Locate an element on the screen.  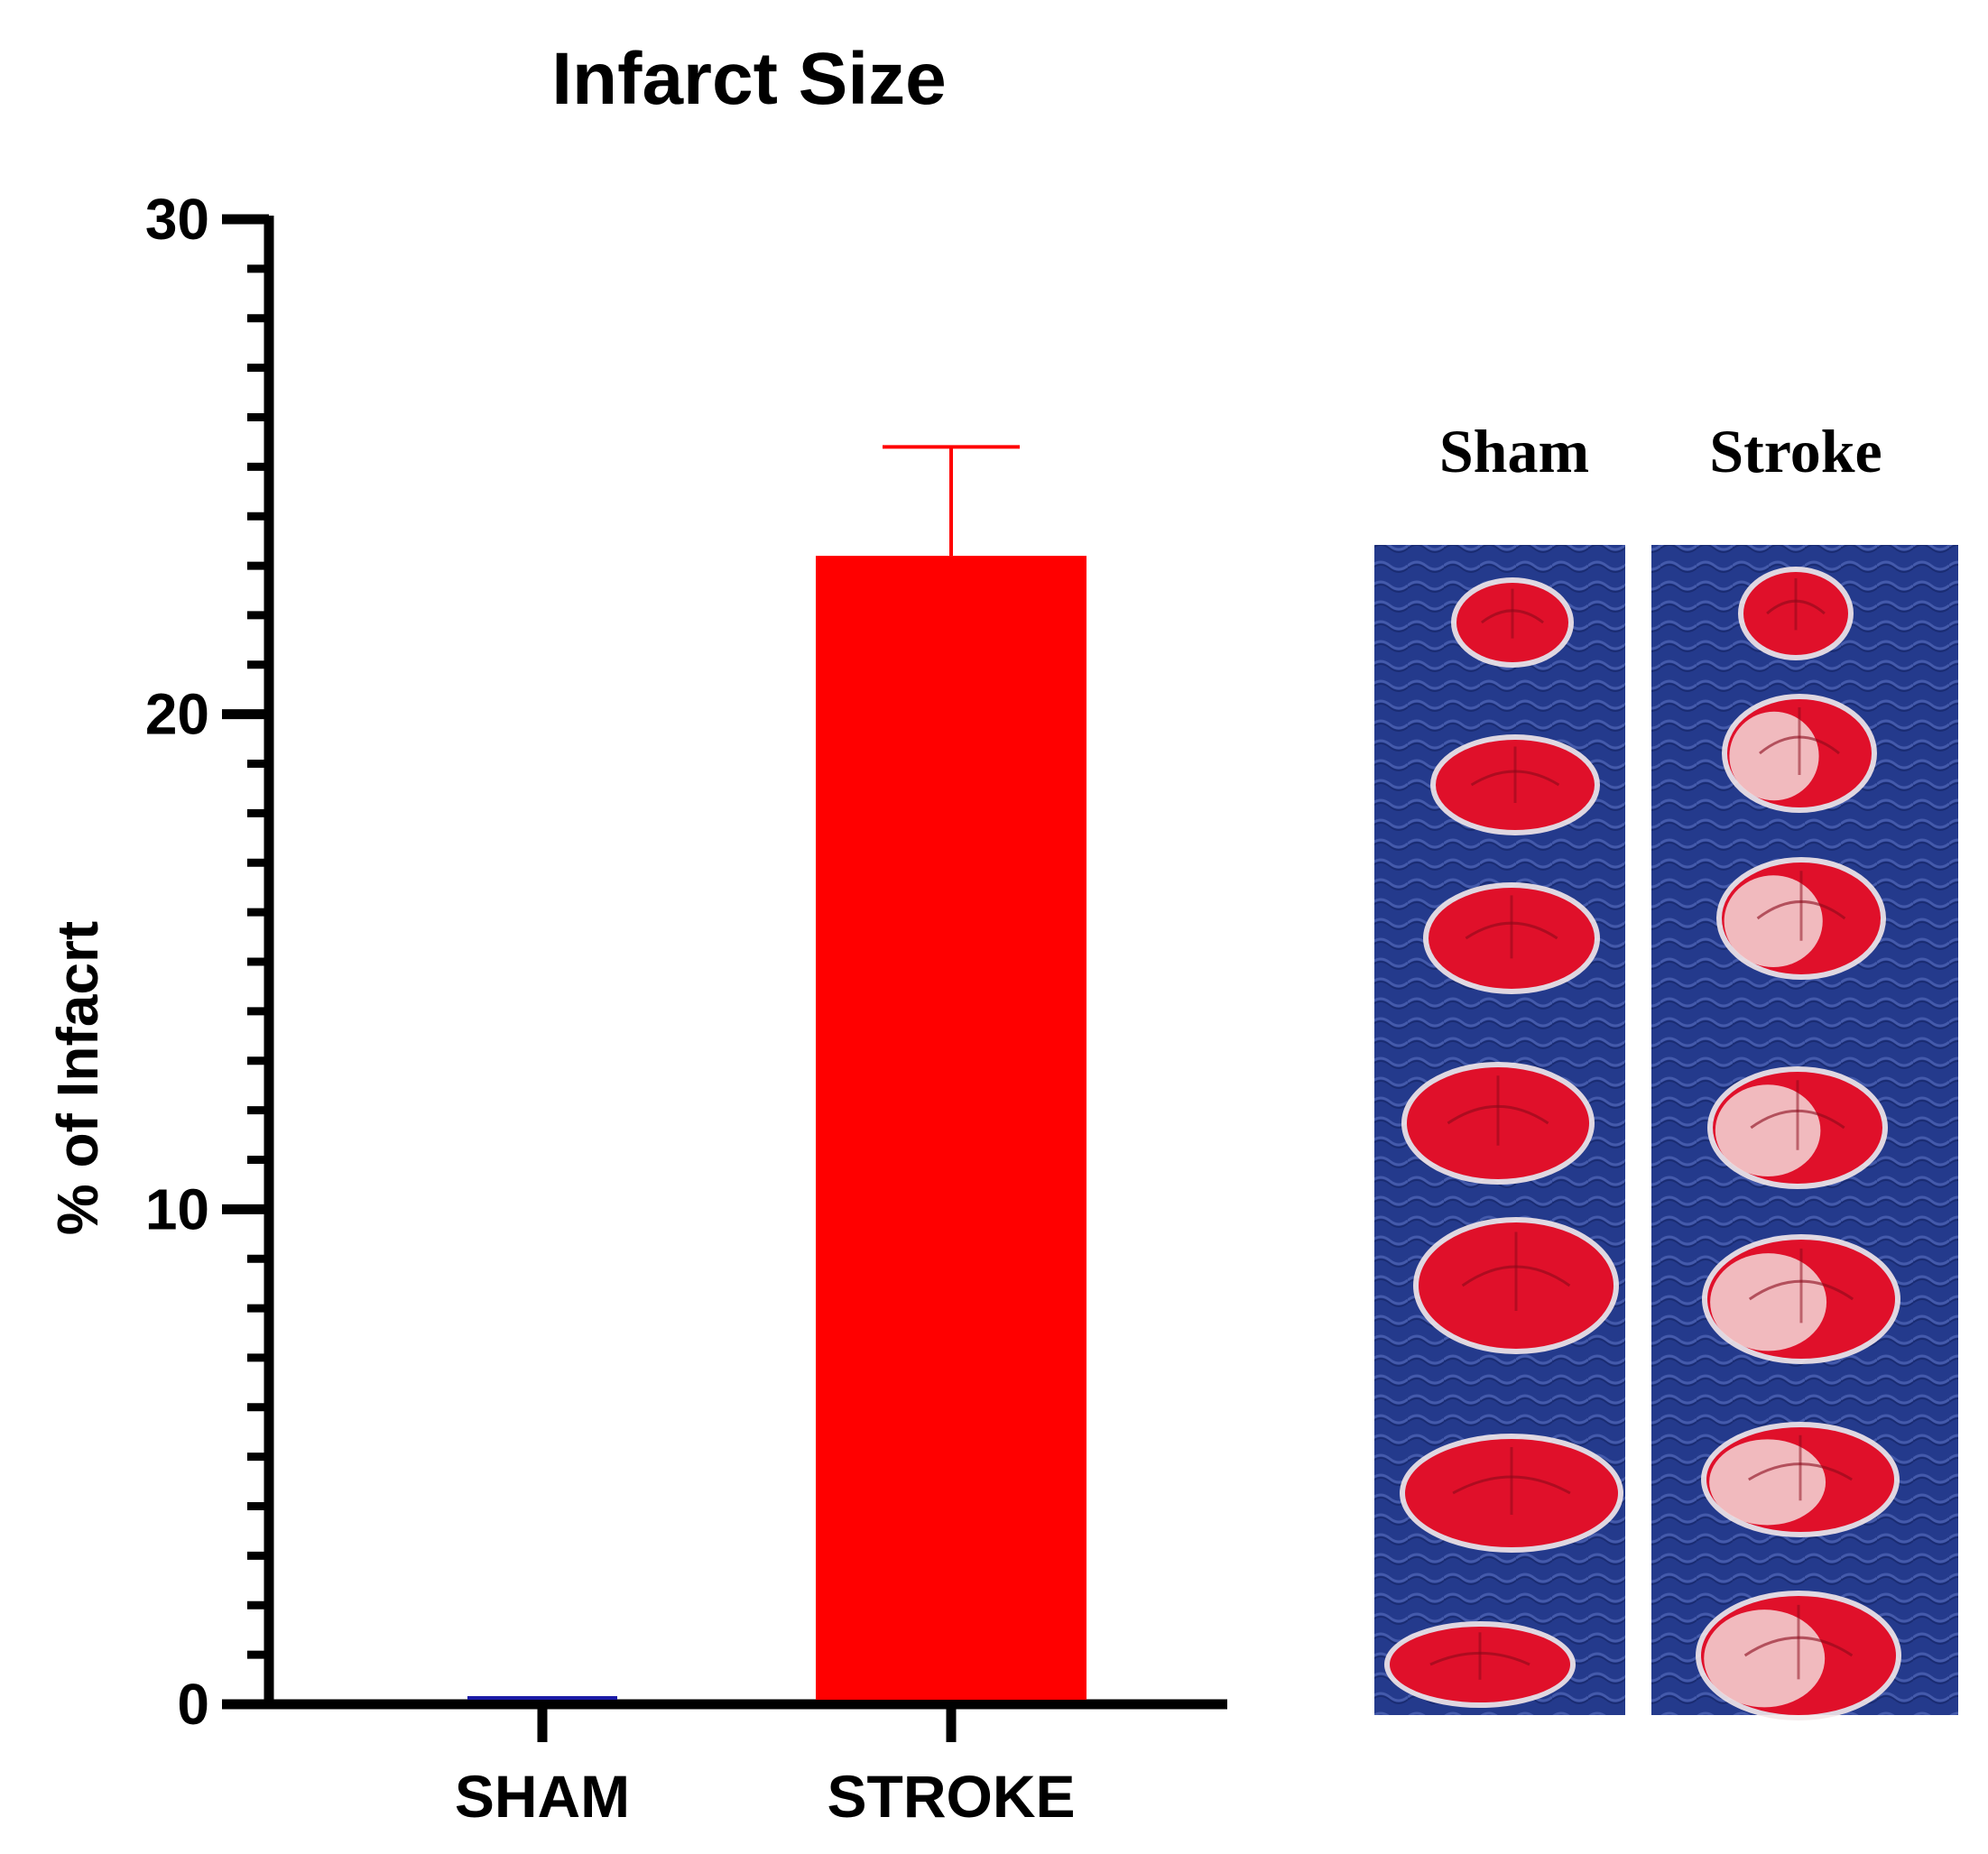
photo-panel-stroke: Stroke is located at coordinates (1804, 1069).